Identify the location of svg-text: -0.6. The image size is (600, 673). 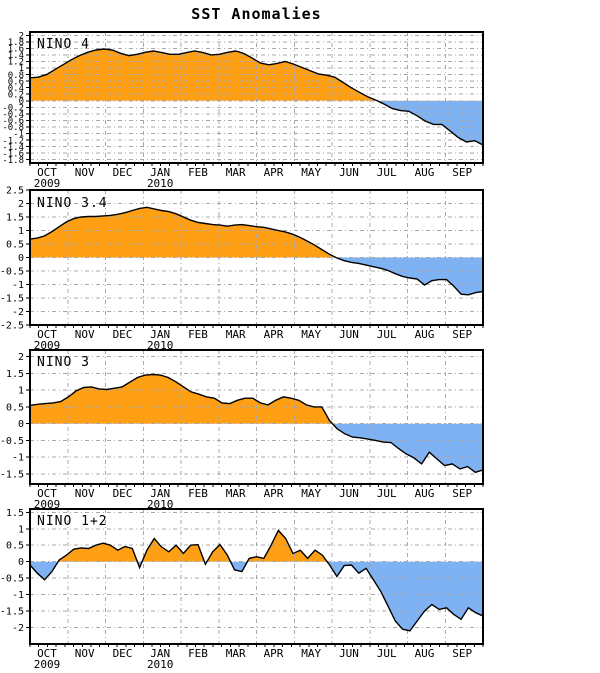
(13, 122).